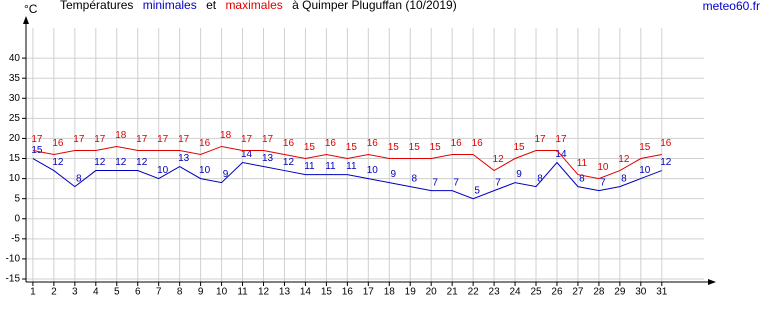 The image size is (765, 320). What do you see at coordinates (474, 292) in the screenshot?
I see `x-tick-label: 22` at bounding box center [474, 292].